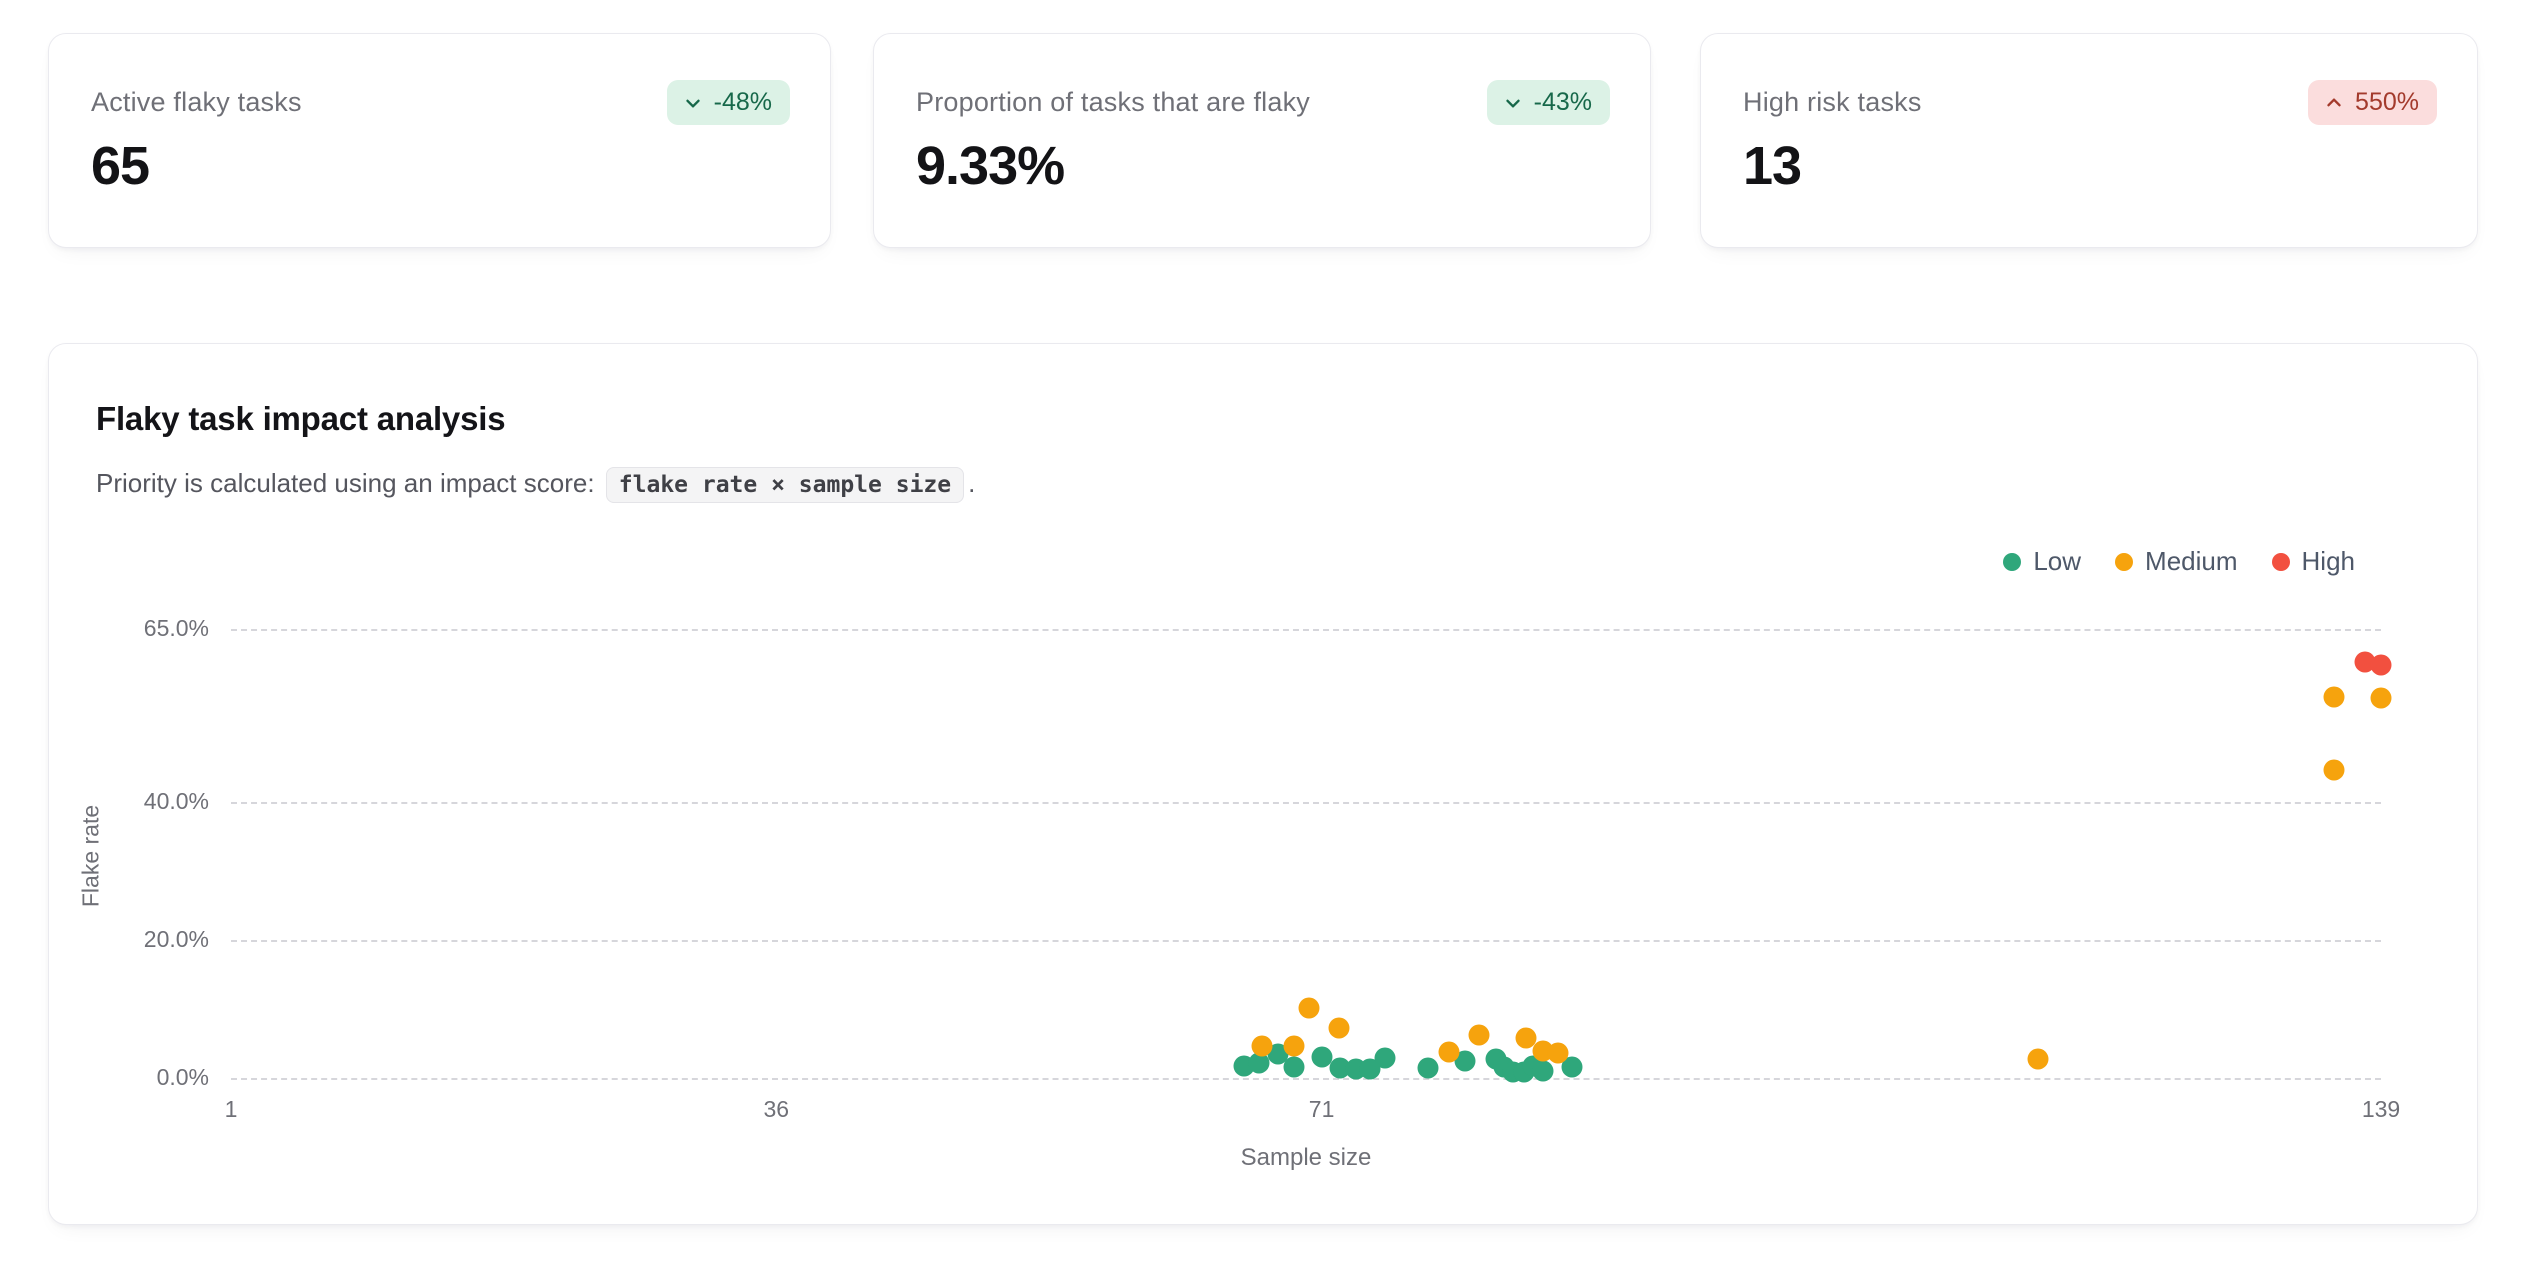  I want to click on kpi-trend-badge: -43%, so click(1548, 102).